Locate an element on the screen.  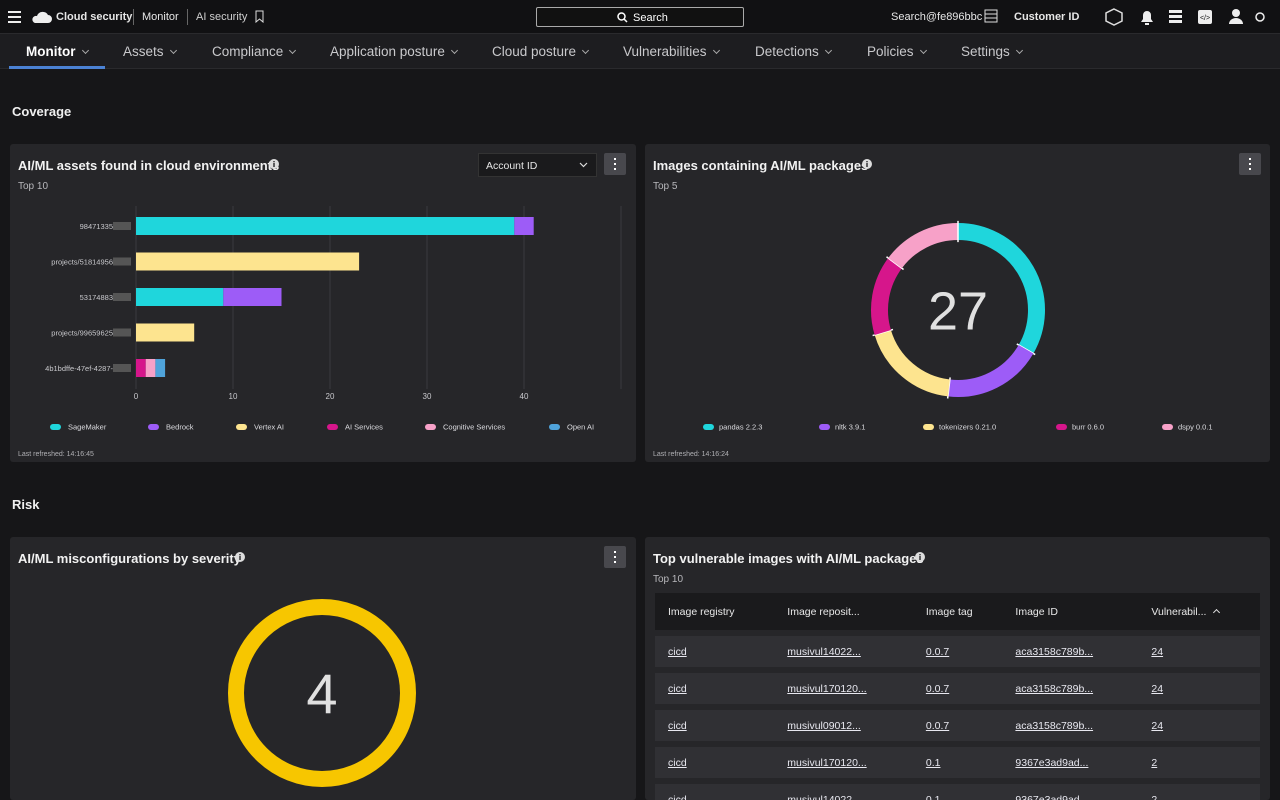
table-cell: 24 is located at coordinates (1199, 688).